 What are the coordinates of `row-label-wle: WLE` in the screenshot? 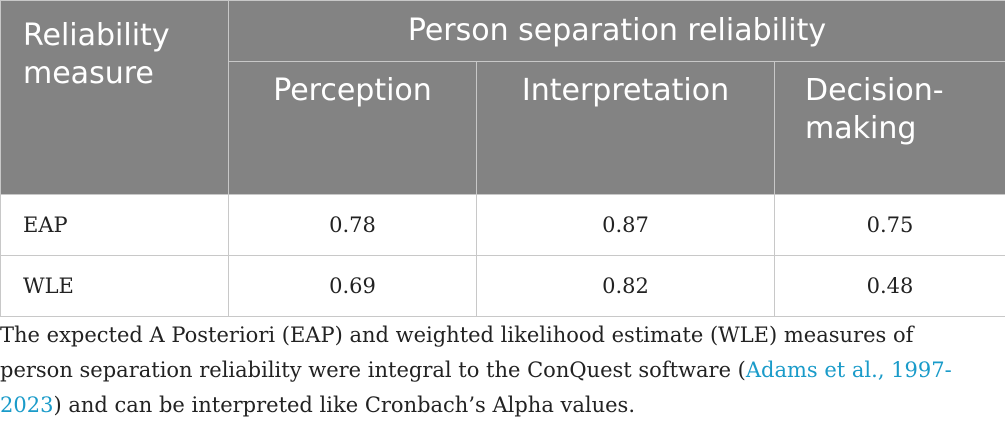 It's located at (114, 286).